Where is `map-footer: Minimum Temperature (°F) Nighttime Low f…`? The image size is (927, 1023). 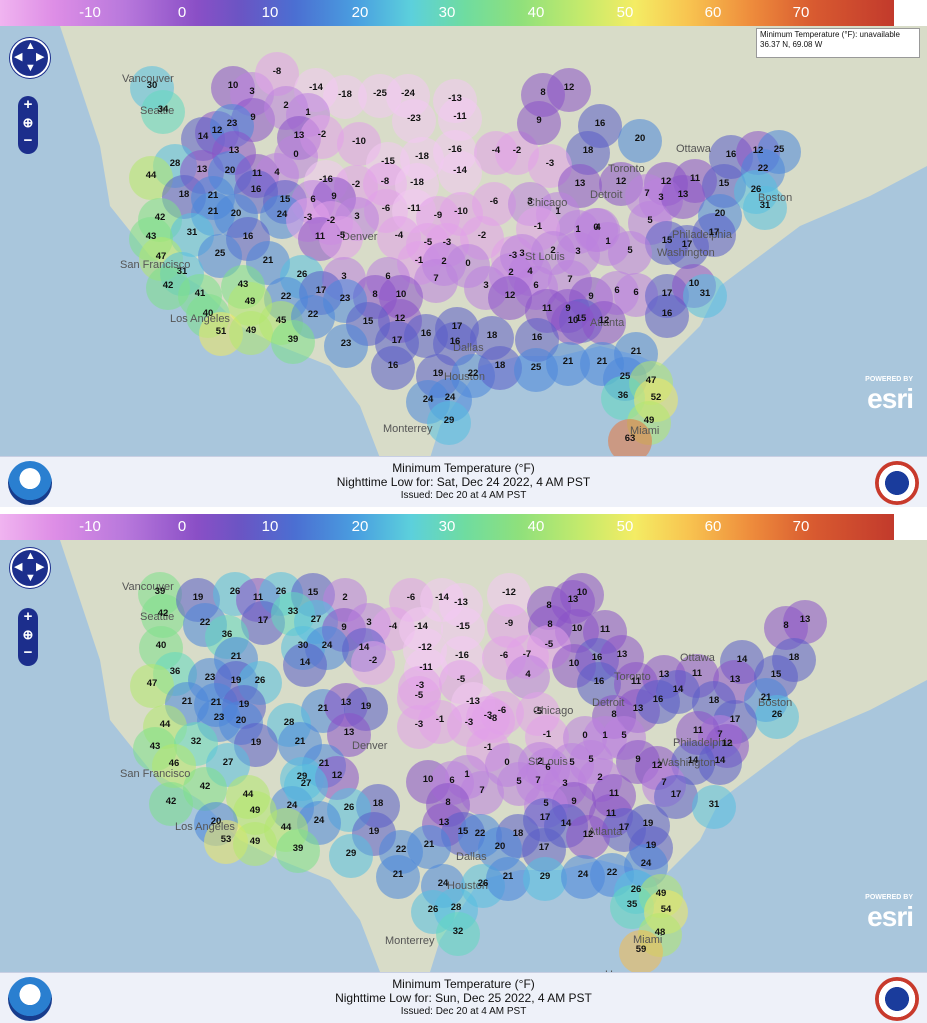 map-footer: Minimum Temperature (°F) Nighttime Low f… is located at coordinates (463, 997).